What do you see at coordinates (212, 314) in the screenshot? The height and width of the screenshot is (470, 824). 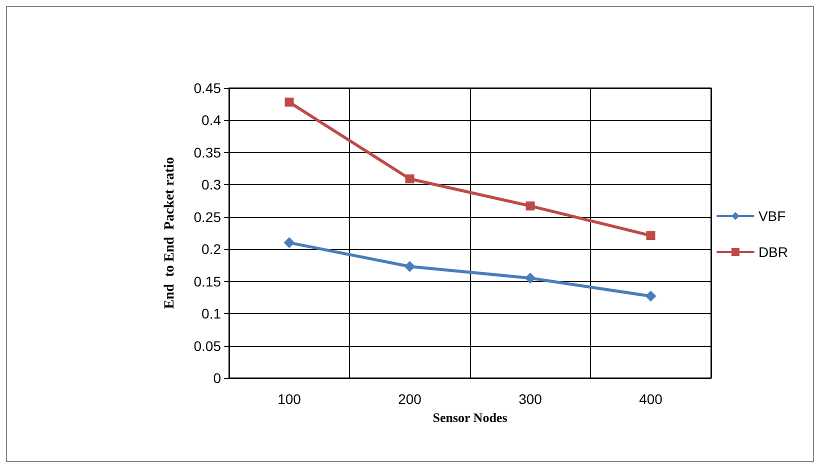 I see `y-tick-label: 0.1` at bounding box center [212, 314].